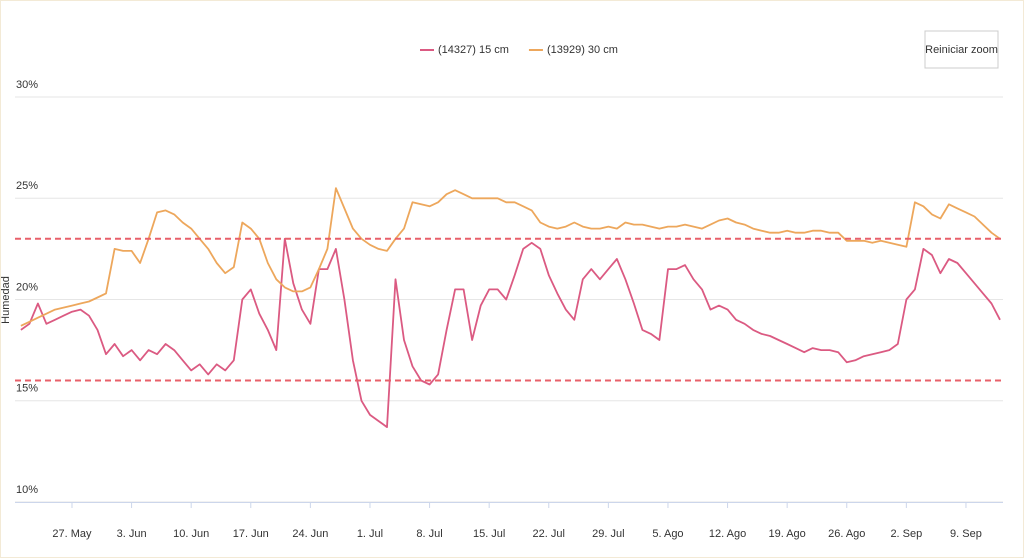 This screenshot has height=558, width=1024. I want to click on x-tick-label: 15. Jul, so click(489, 534).